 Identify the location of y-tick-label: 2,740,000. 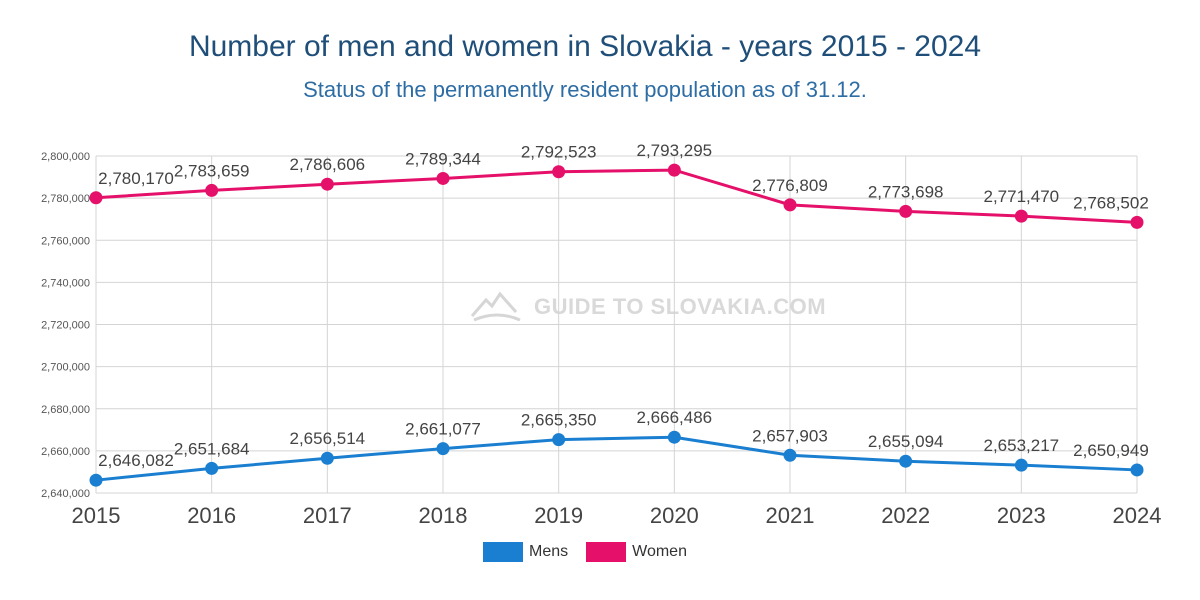
(65, 283).